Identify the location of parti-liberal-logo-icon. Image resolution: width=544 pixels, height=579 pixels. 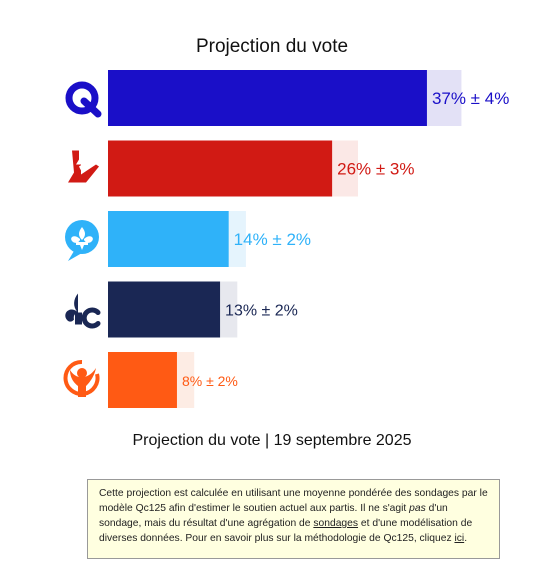
(83, 166).